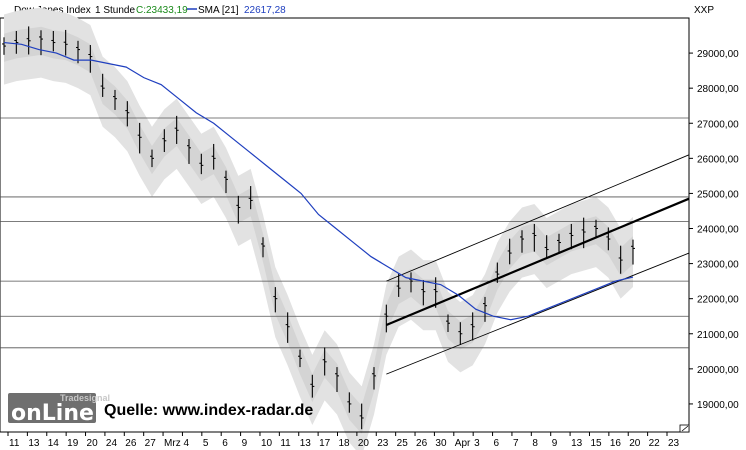  What do you see at coordinates (718, 370) in the screenshot?
I see `y-tick-label: 20000,00` at bounding box center [718, 370].